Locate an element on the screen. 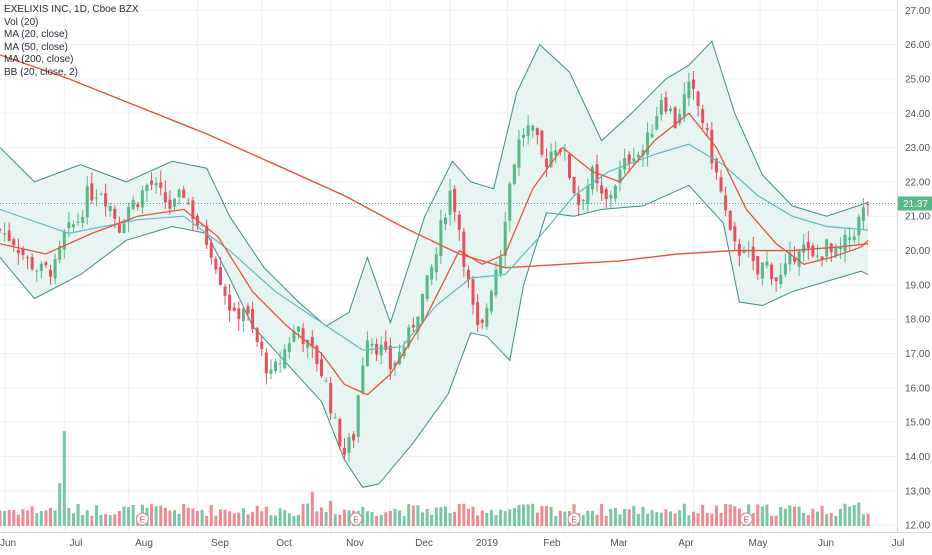 This screenshot has height=555, width=932. price-axis-tick-label: 16.00 is located at coordinates (917, 388).